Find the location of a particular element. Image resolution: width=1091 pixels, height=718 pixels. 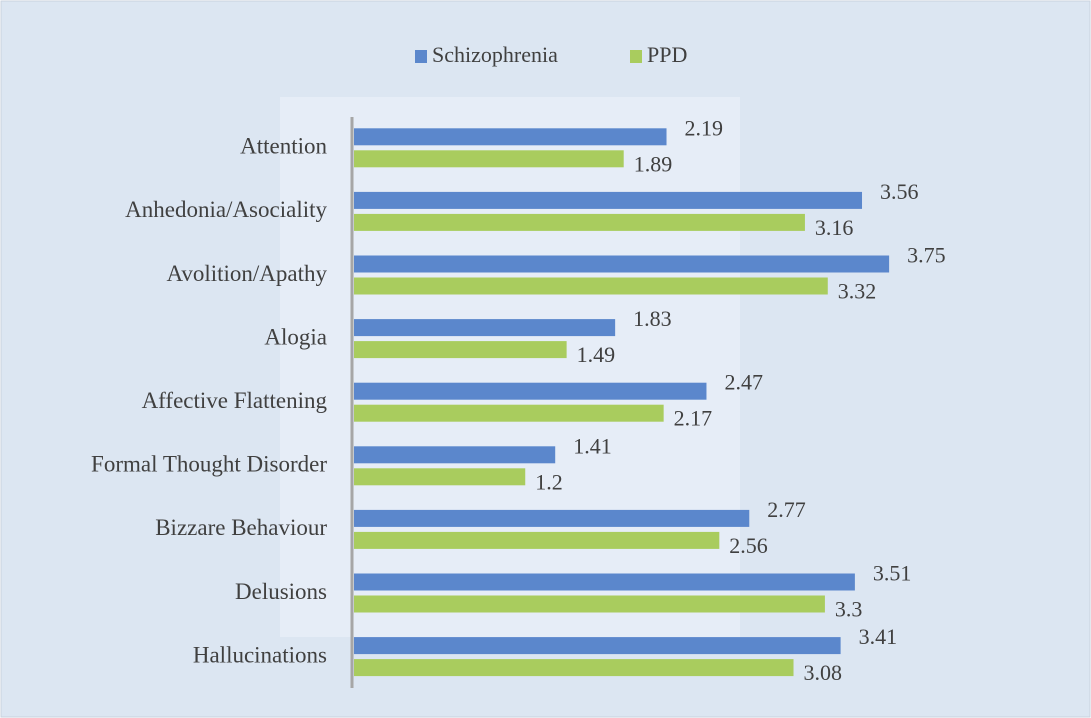

data-label: 3.32 is located at coordinates (857, 291).